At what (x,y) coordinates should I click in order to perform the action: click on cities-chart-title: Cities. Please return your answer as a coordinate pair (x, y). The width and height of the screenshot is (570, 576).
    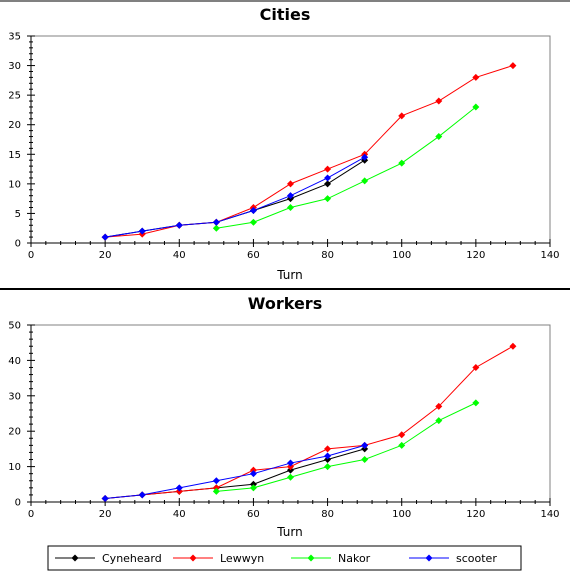
    Looking at the image, I should click on (285, 14).